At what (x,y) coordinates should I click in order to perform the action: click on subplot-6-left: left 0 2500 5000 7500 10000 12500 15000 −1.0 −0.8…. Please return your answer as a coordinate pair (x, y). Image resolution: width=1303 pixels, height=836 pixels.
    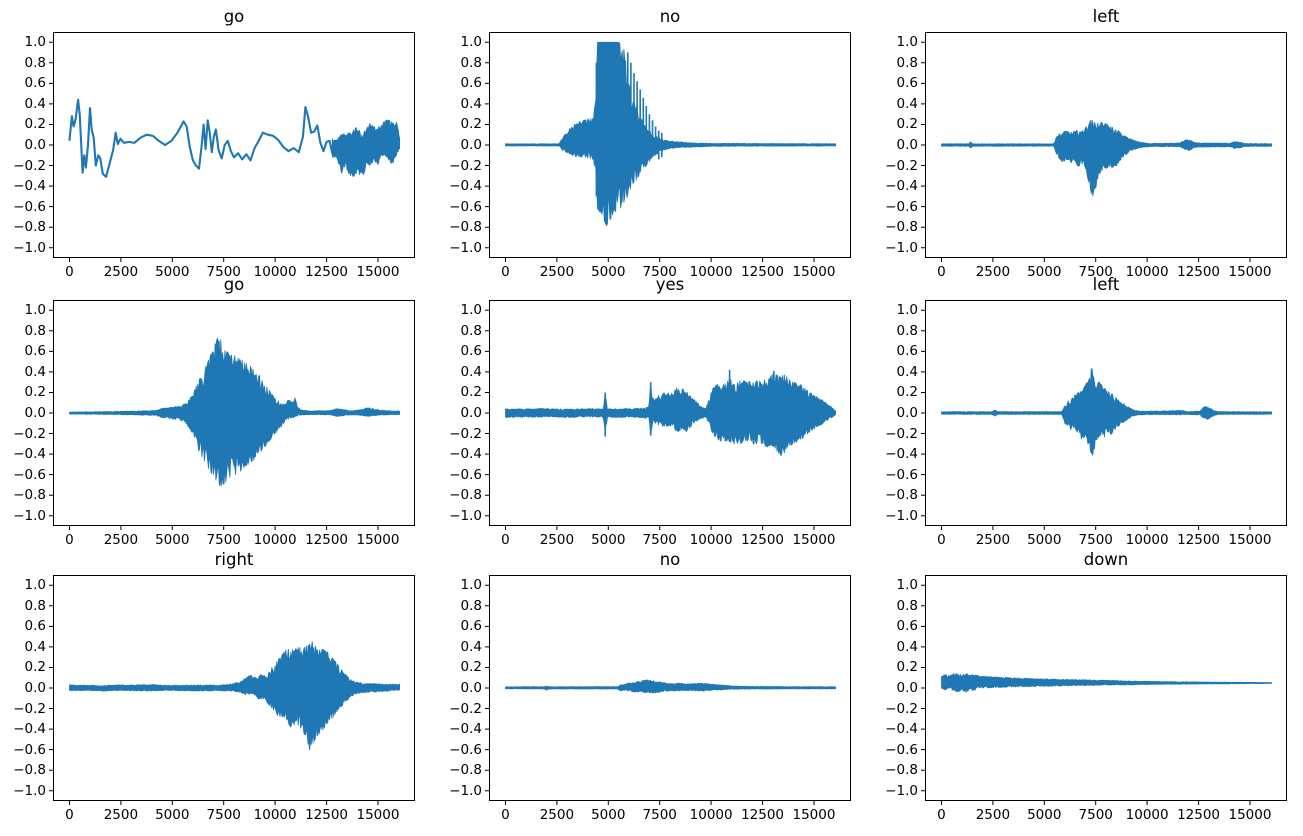
    Looking at the image, I should click on (1084, 411).